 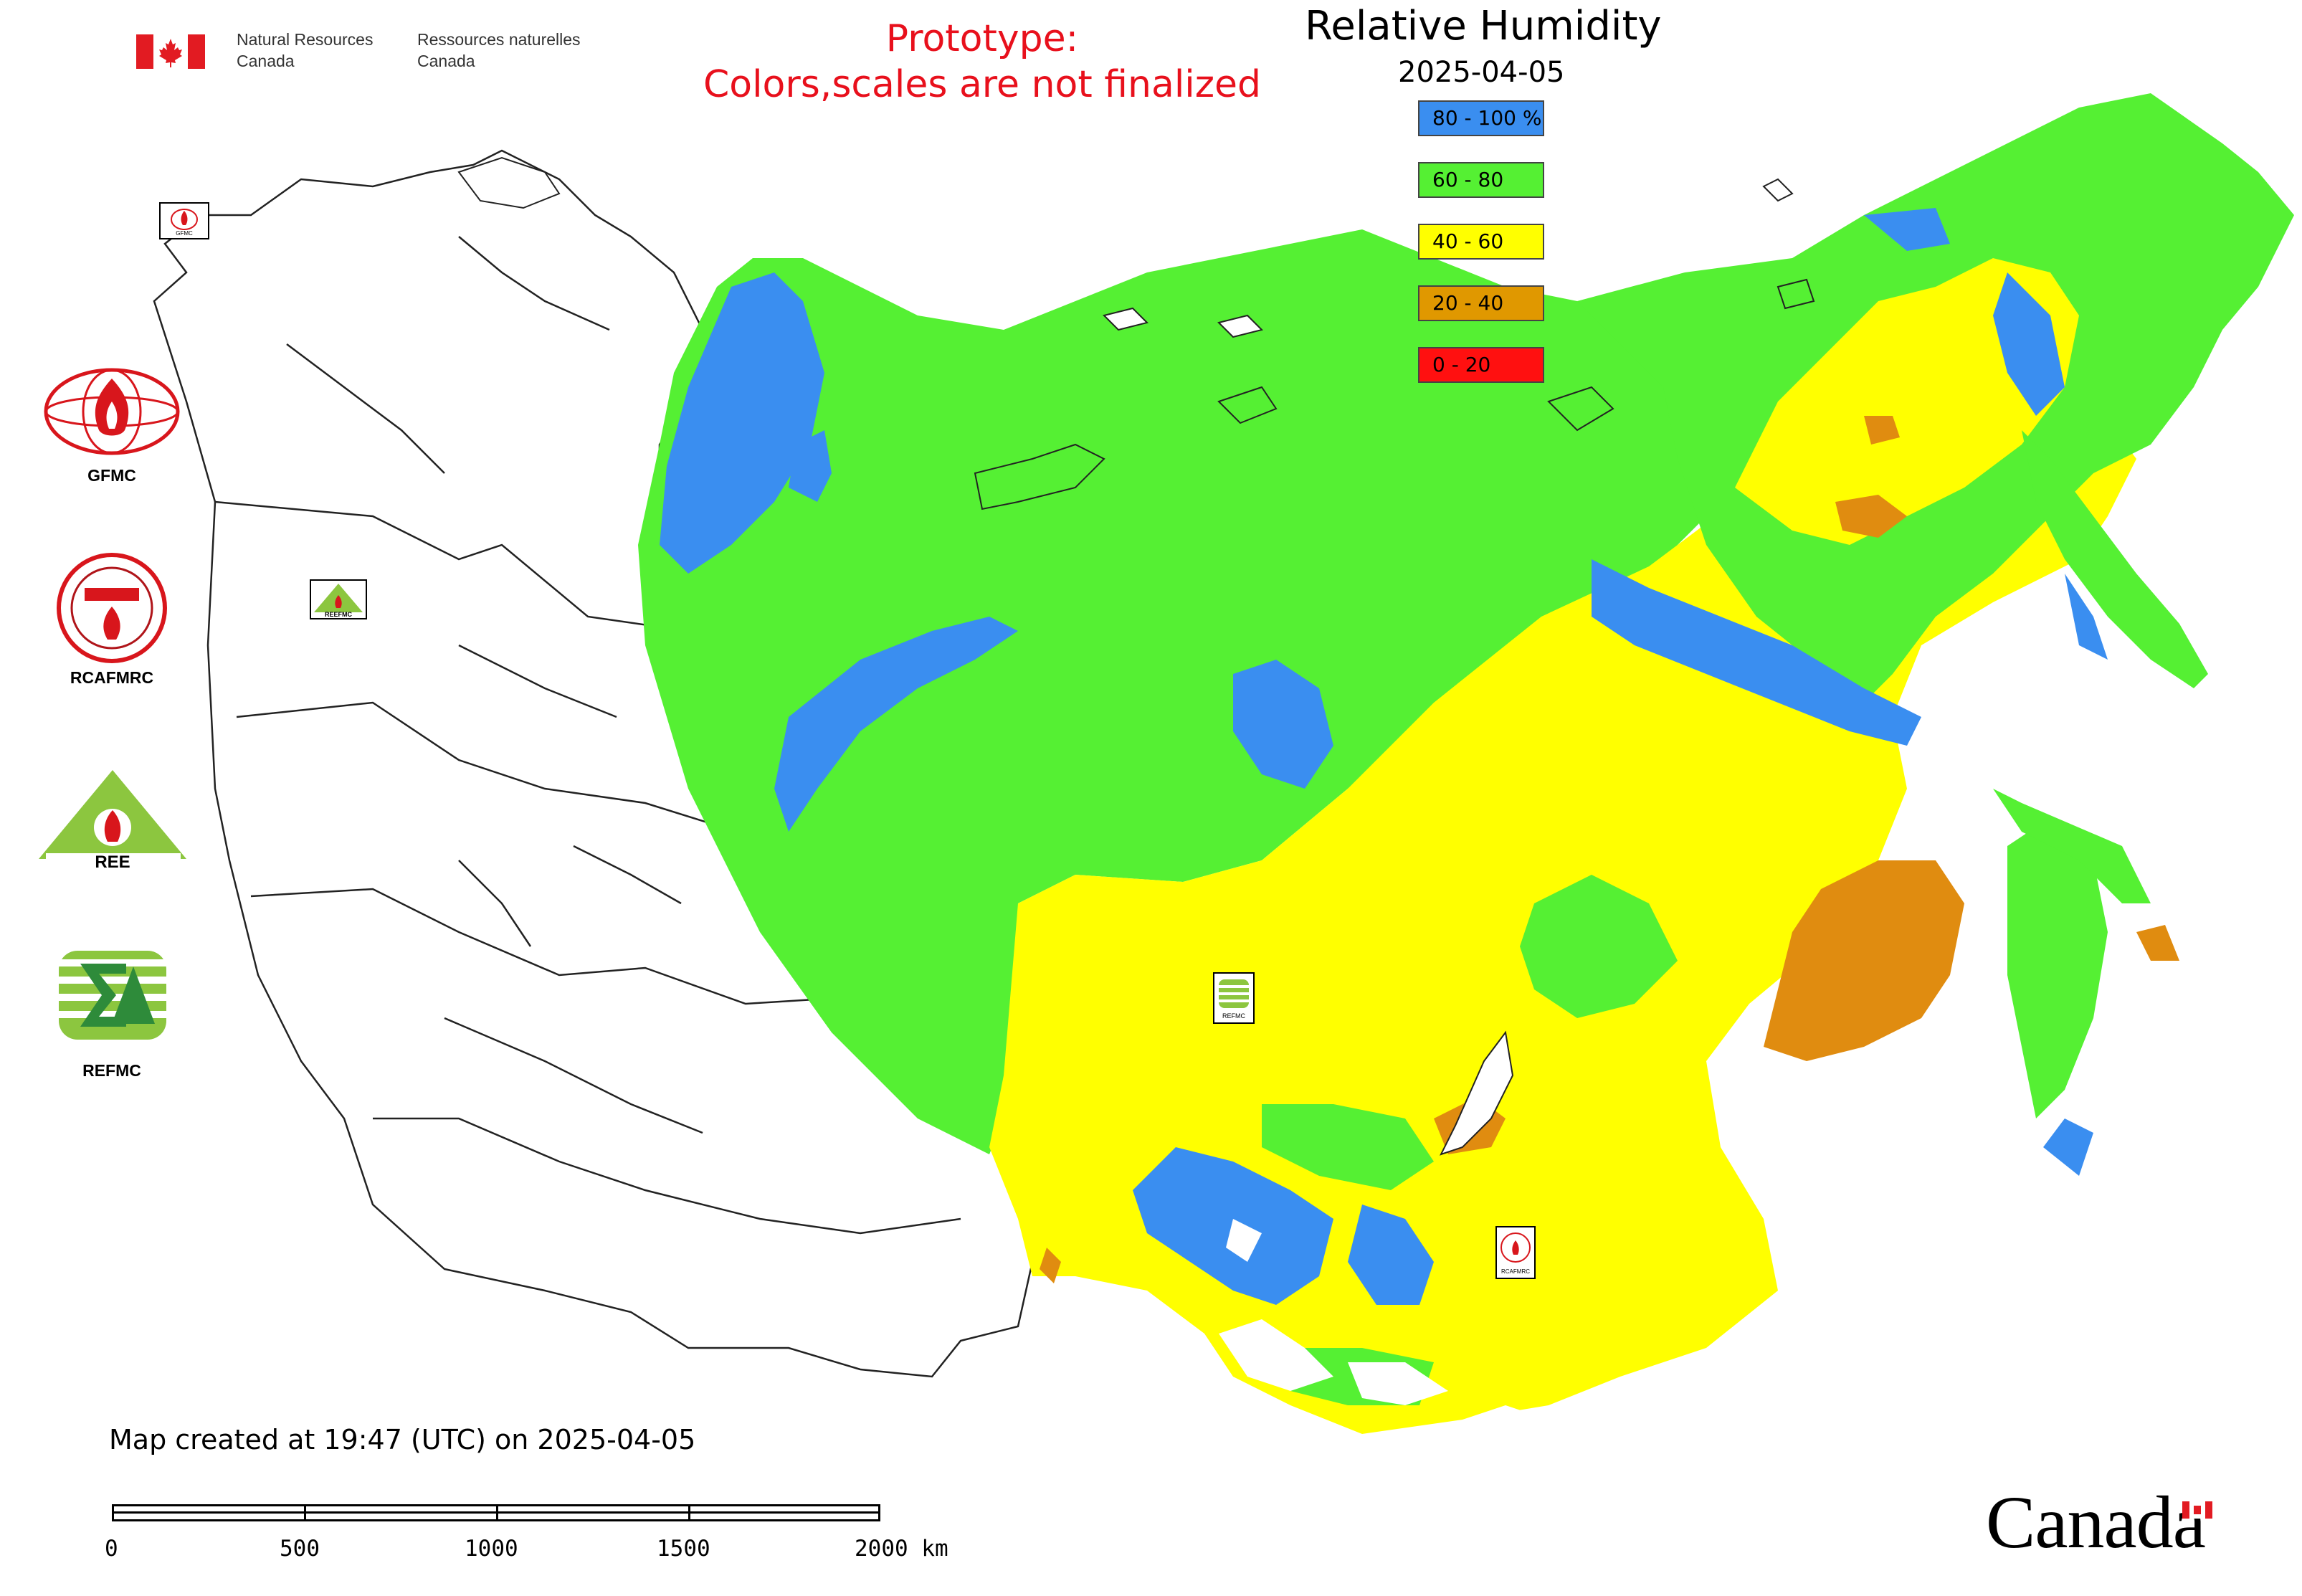 What do you see at coordinates (491, 1549) in the screenshot?
I see `scale-tick-1000: 1000` at bounding box center [491, 1549].